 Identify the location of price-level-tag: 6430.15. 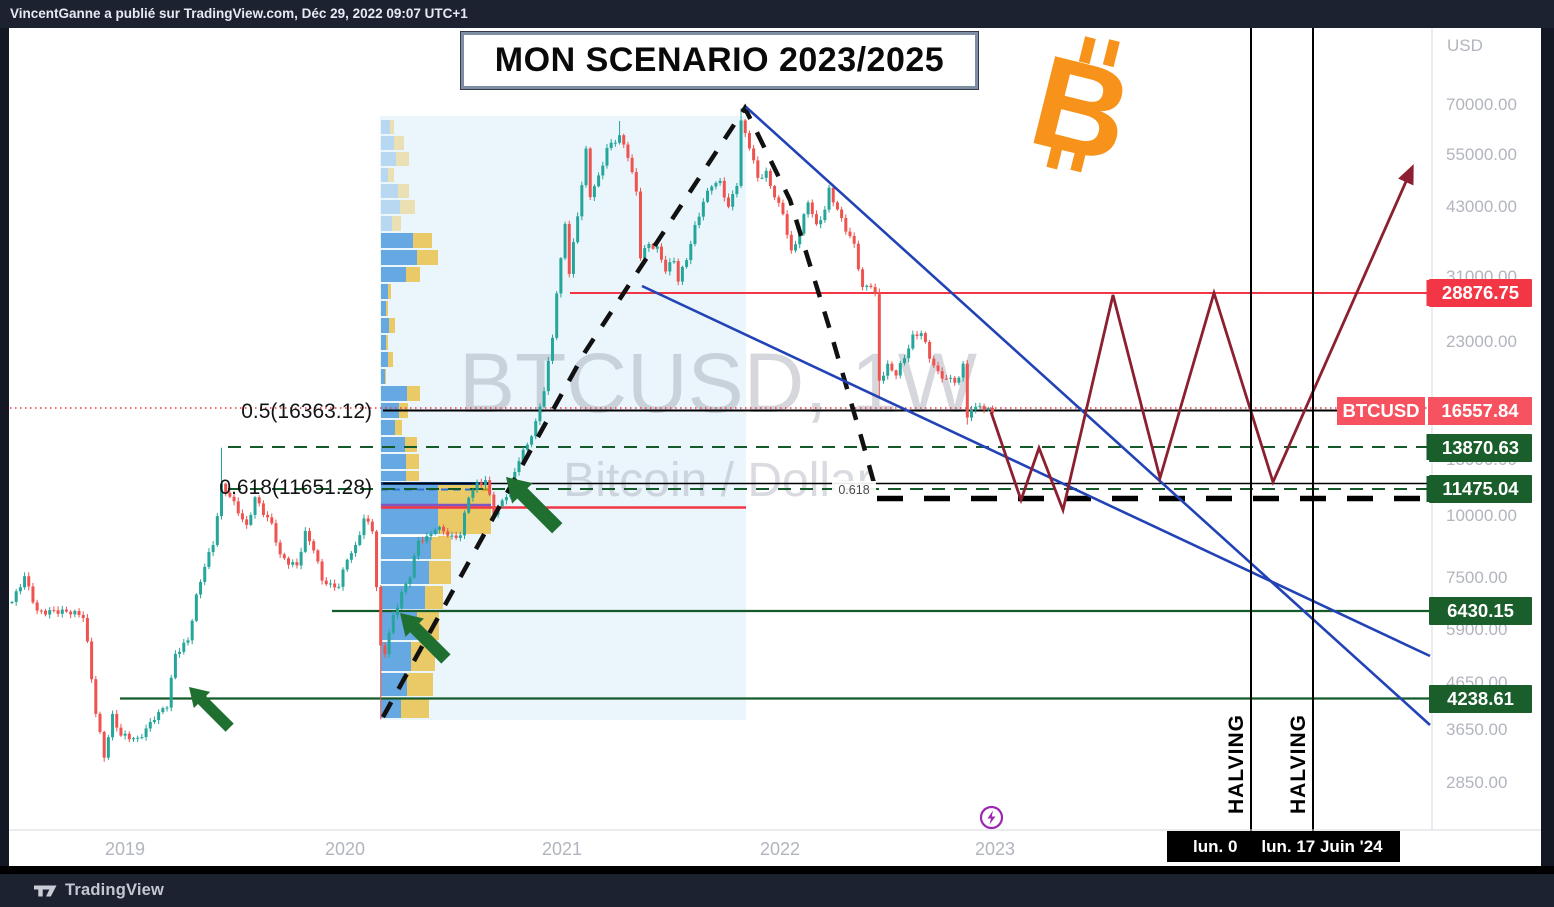
(1480, 611).